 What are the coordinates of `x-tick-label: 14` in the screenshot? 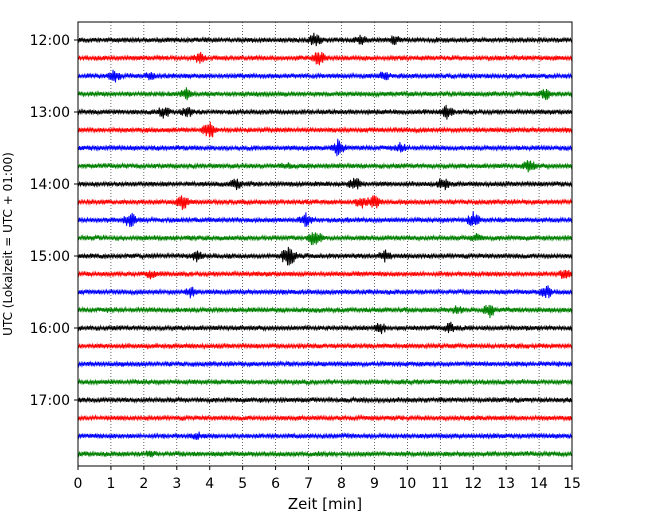 It's located at (539, 484).